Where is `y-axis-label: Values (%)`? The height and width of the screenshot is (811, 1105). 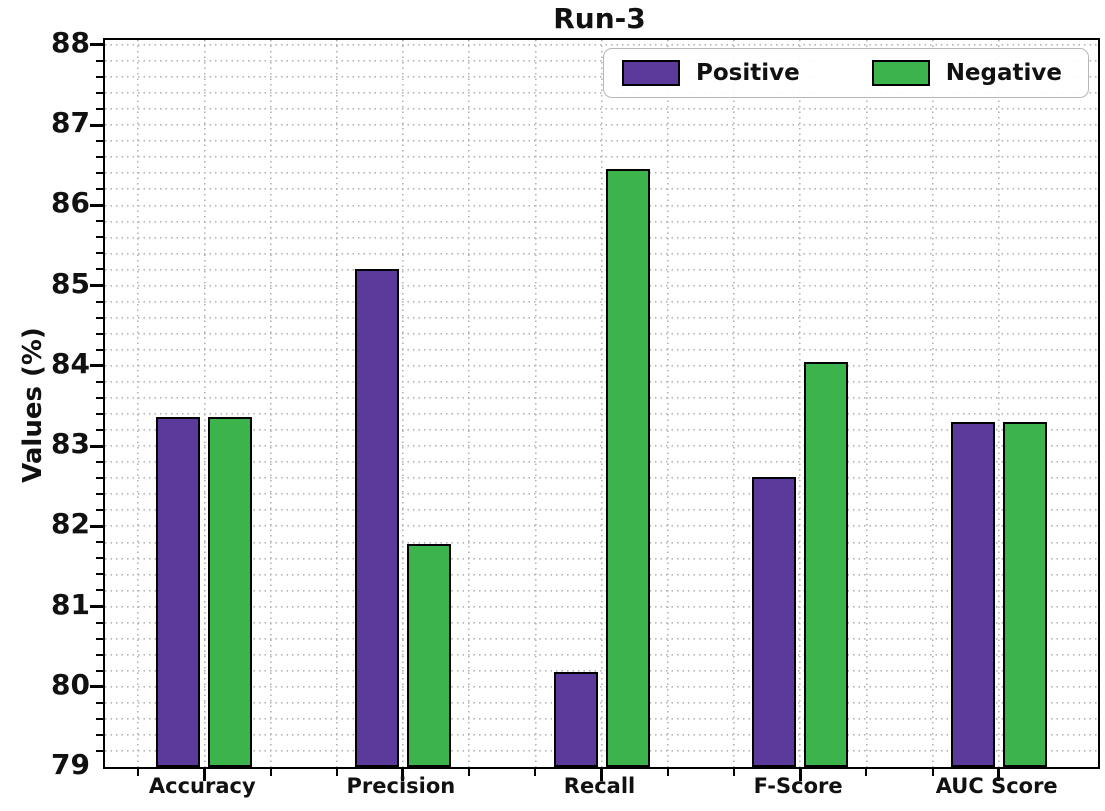 y-axis-label: Values (%) is located at coordinates (33, 405).